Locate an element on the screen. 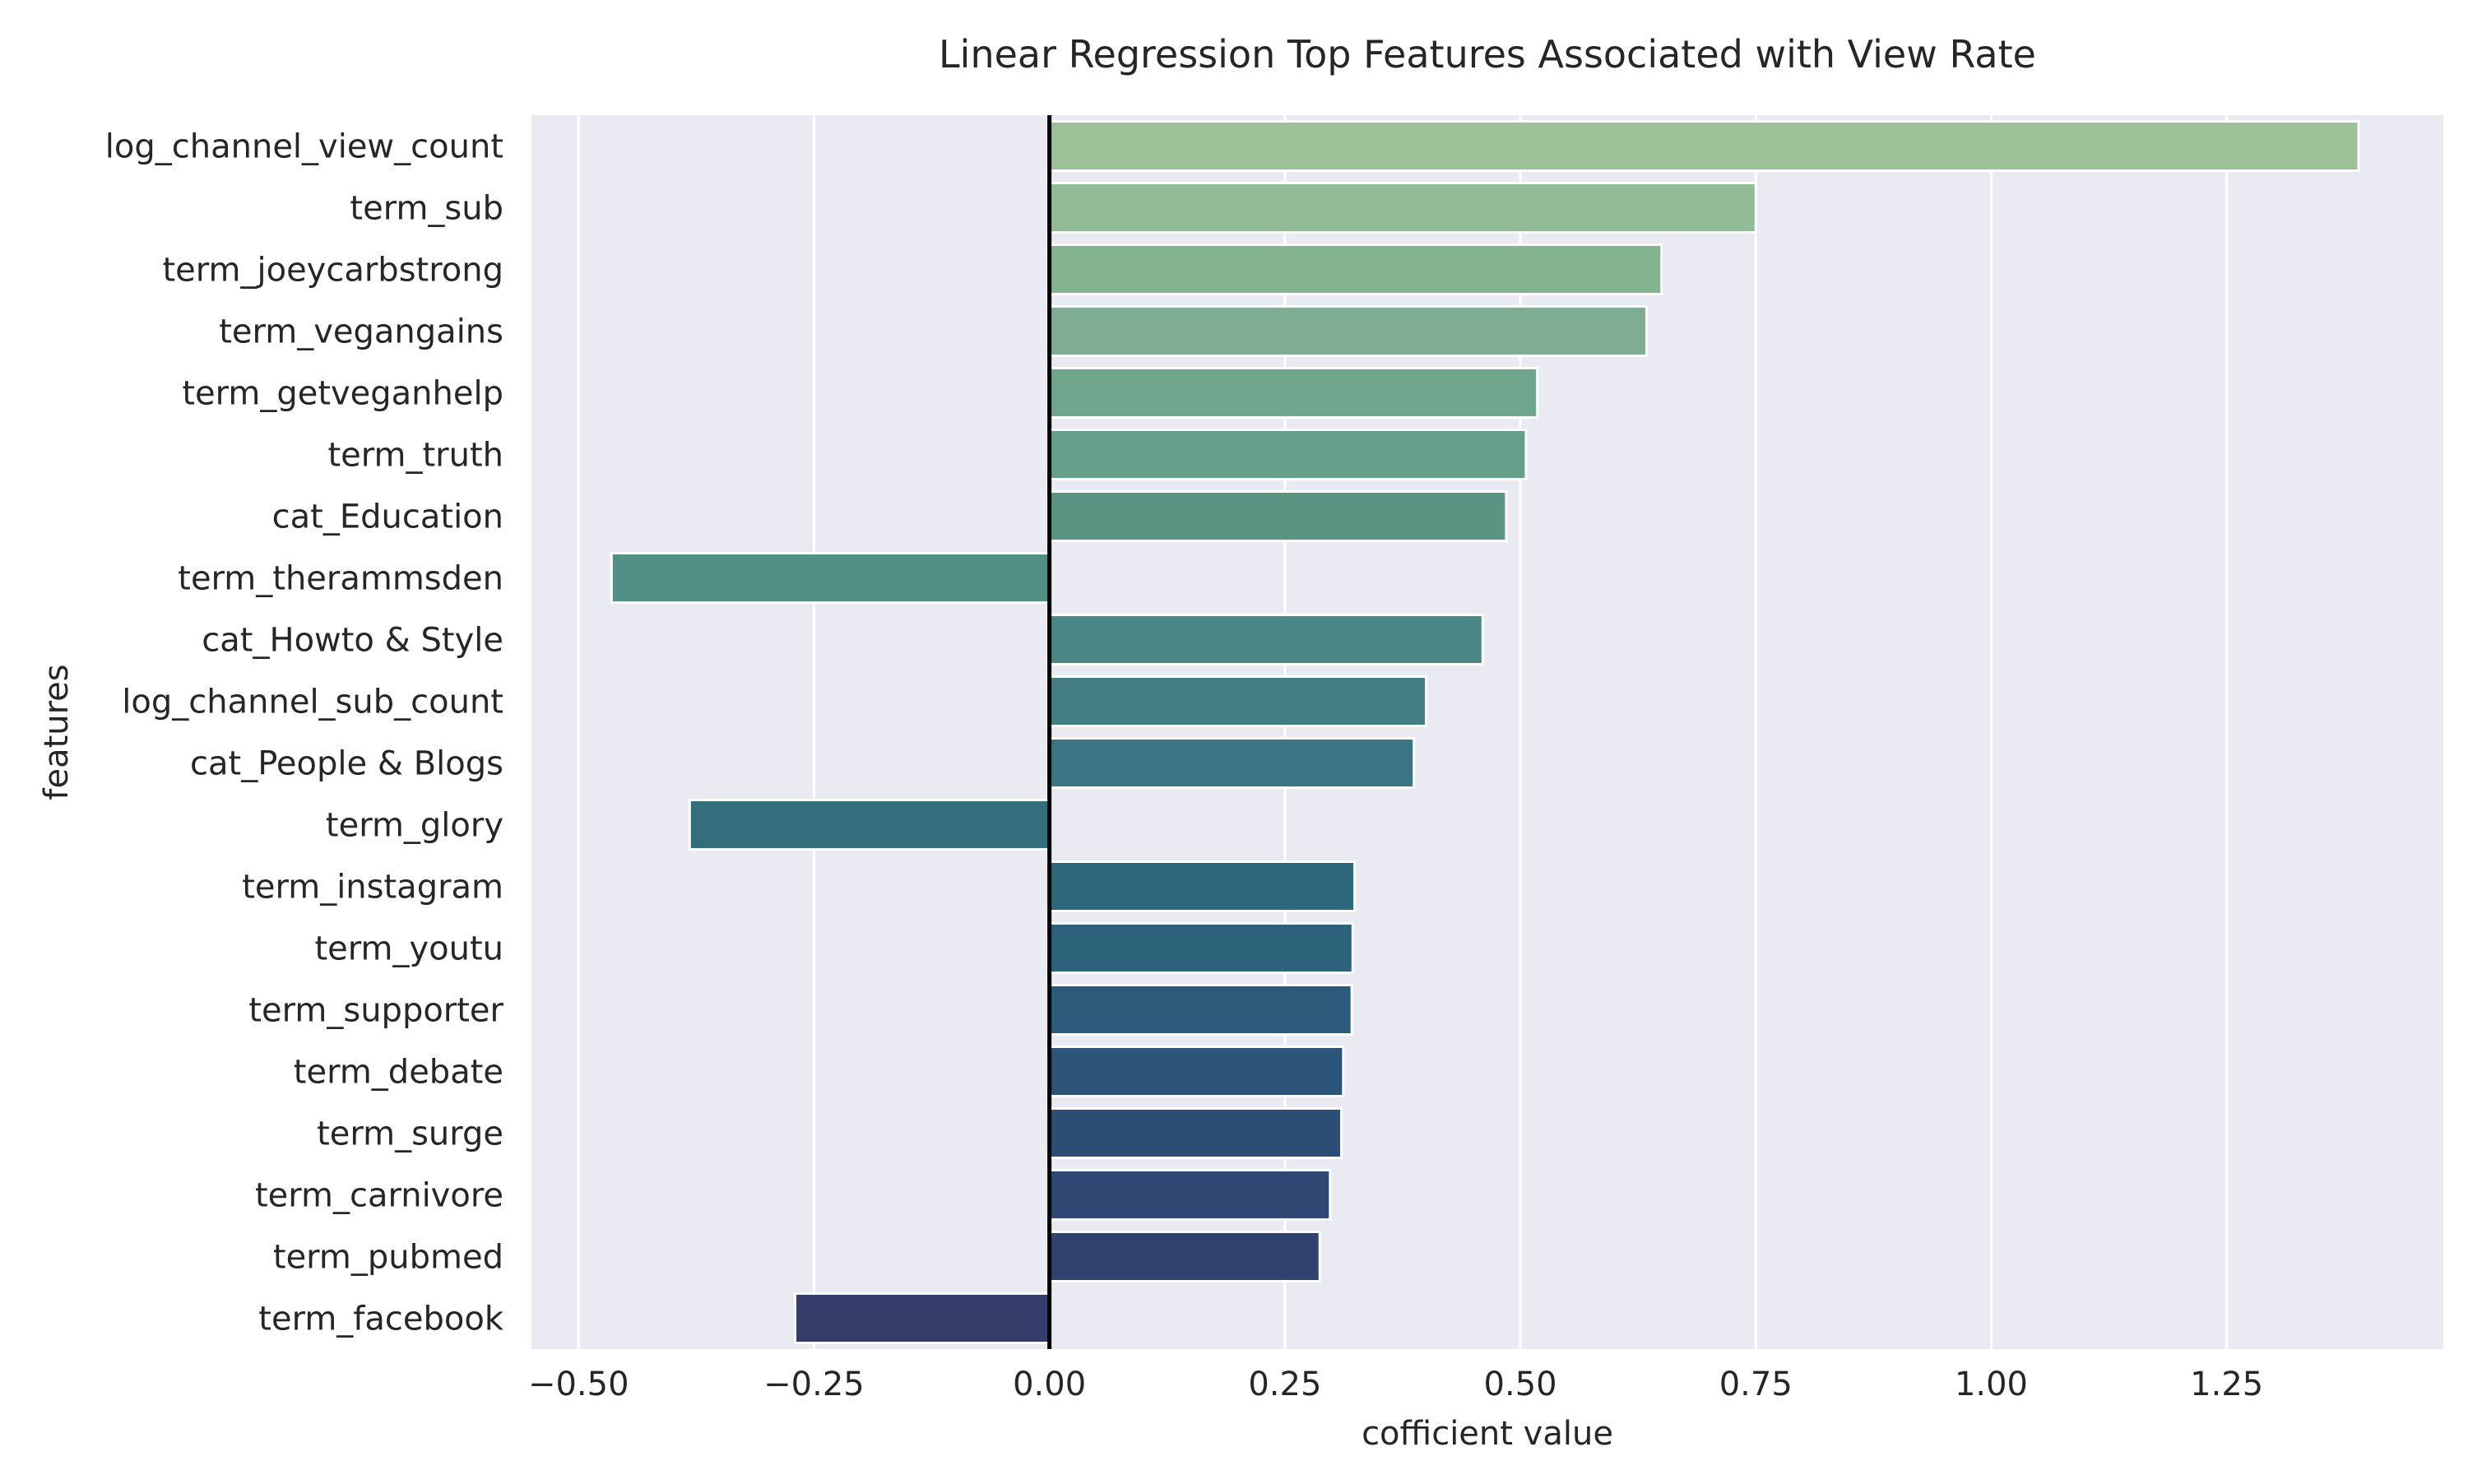 This screenshot has width=2468, height=1484. y-tick-label: term_surge is located at coordinates (410, 1134).